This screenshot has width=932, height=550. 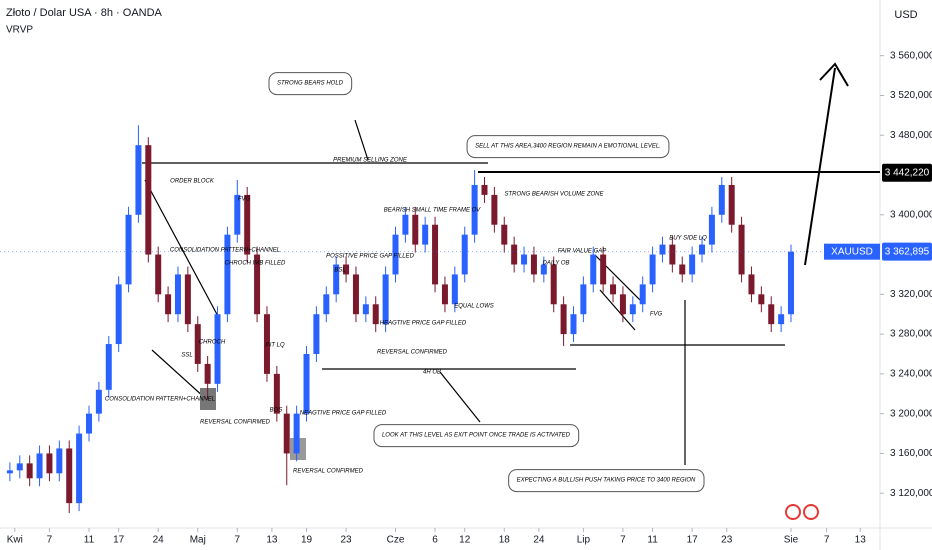 What do you see at coordinates (343, 414) in the screenshot?
I see `annotation: NEAGTIVE PRICE GAP FILLED` at bounding box center [343, 414].